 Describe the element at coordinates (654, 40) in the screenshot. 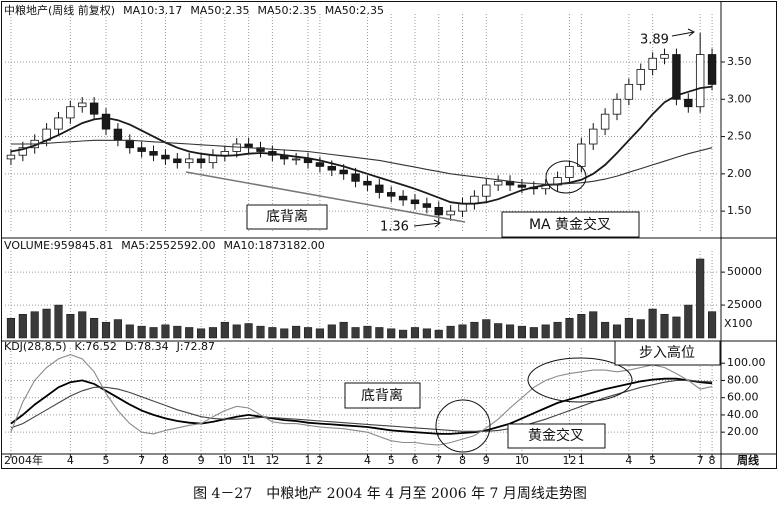

I see `annotation: 3.89` at that location.